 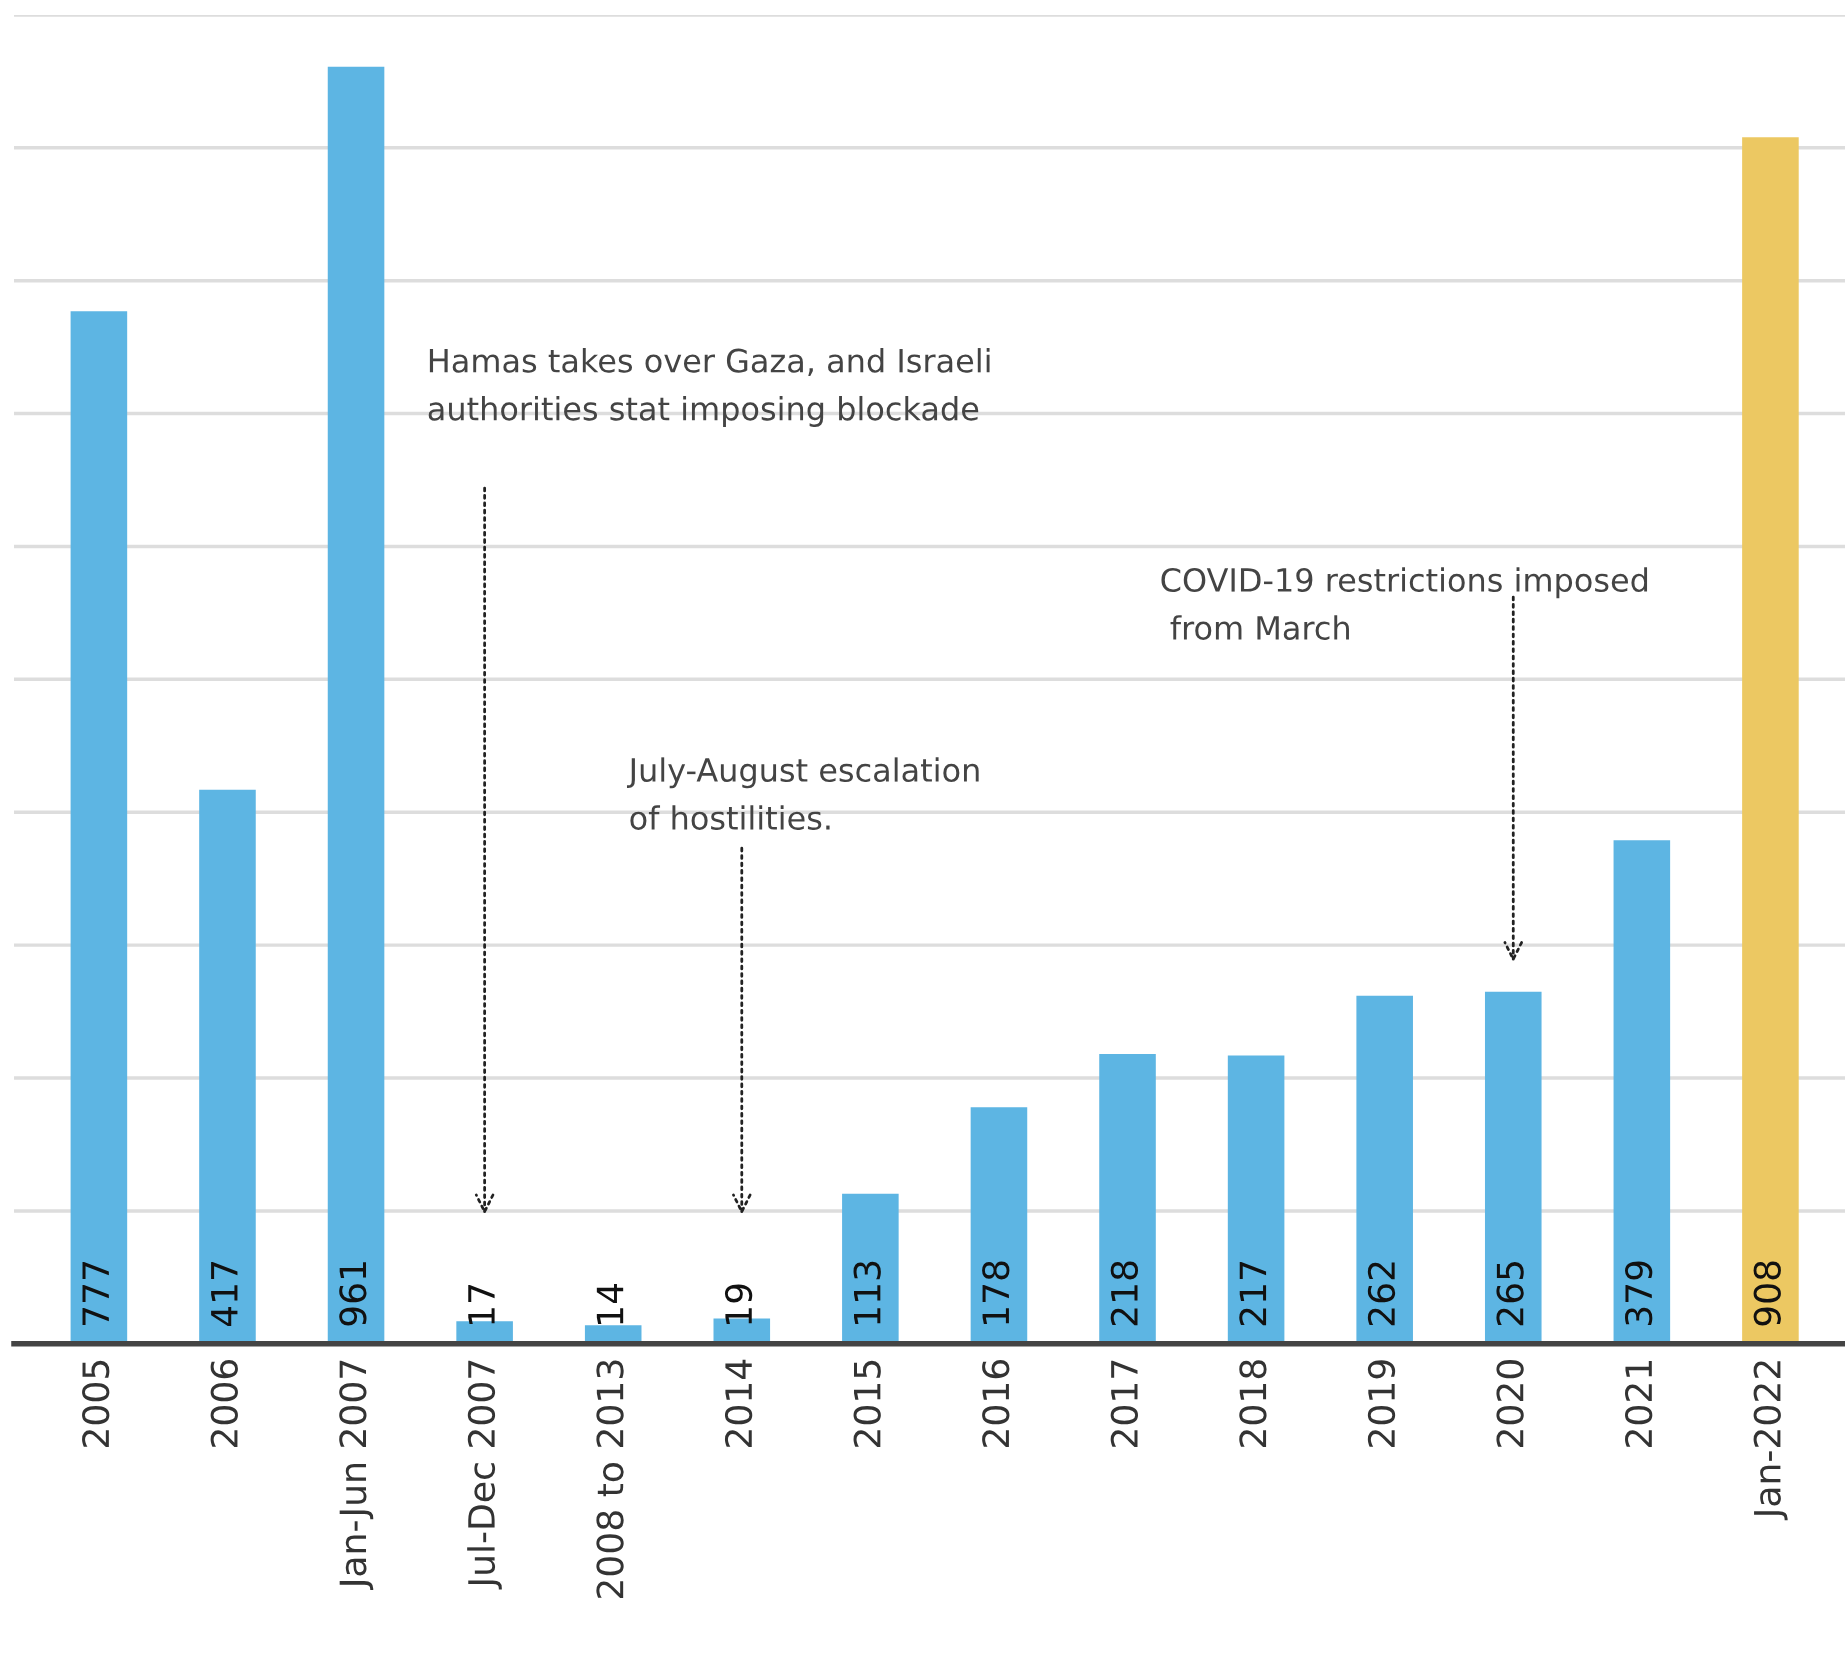 I want to click on x-tick-label: 2020, so click(x=1510, y=1403).